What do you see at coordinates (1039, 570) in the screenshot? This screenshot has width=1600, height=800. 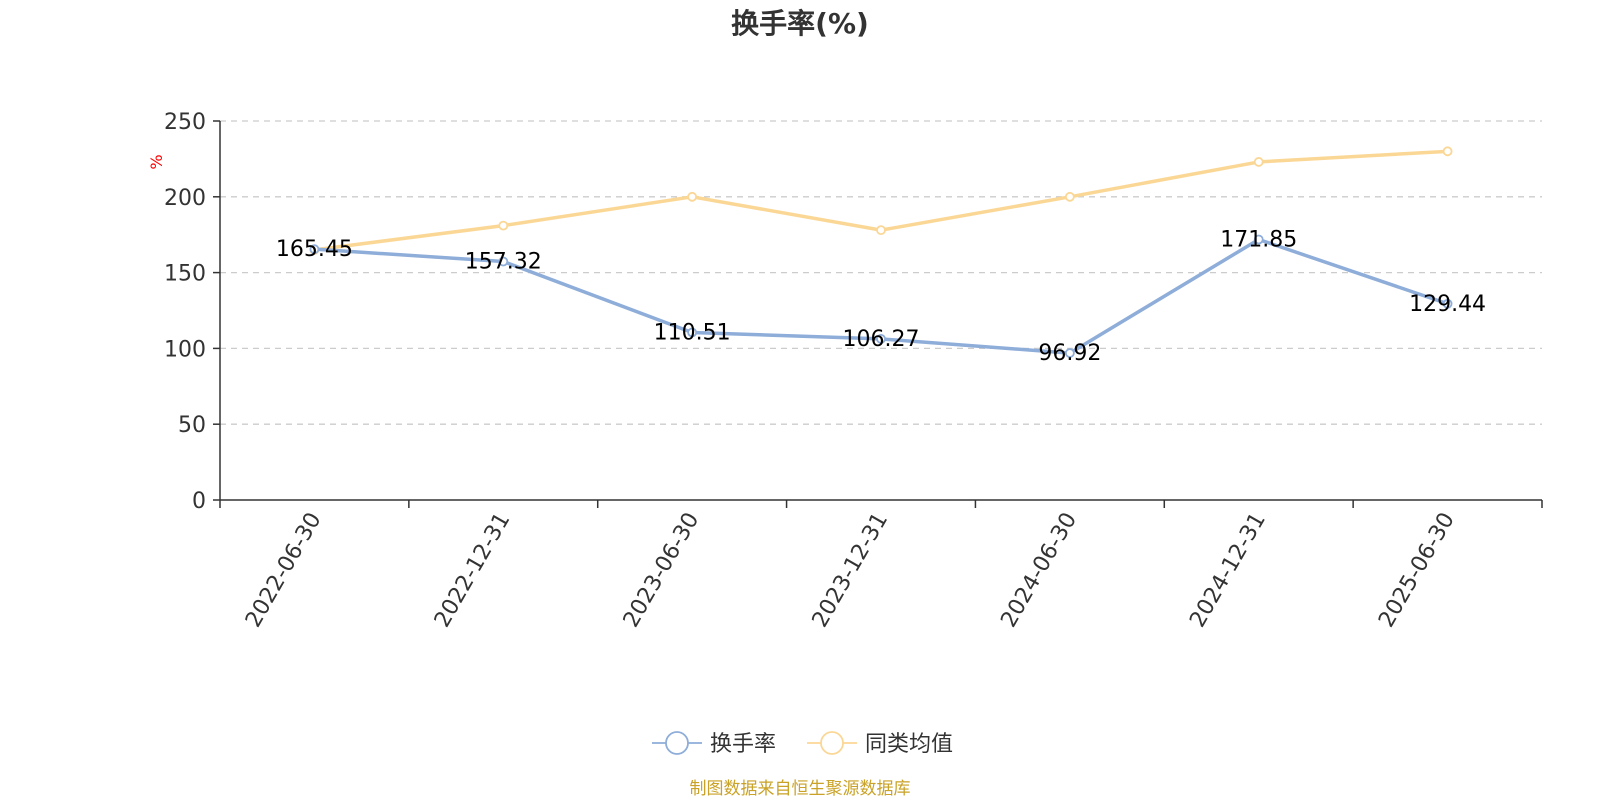 I see `x-tick-label: 2024-06-30` at bounding box center [1039, 570].